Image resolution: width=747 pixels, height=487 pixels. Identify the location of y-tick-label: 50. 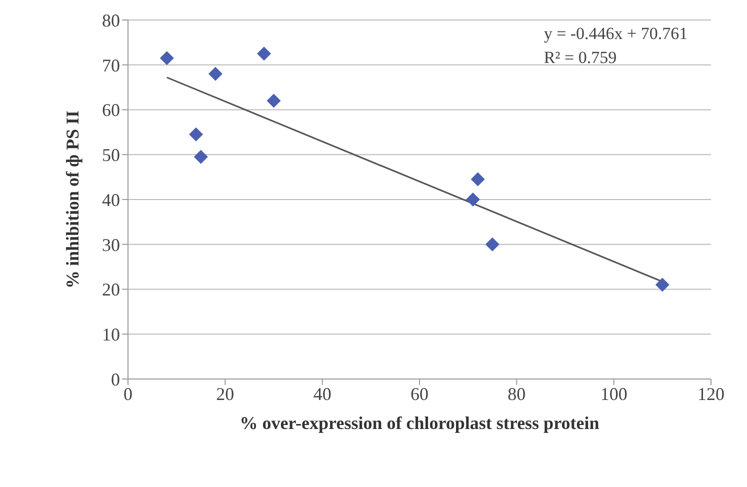
(111, 155).